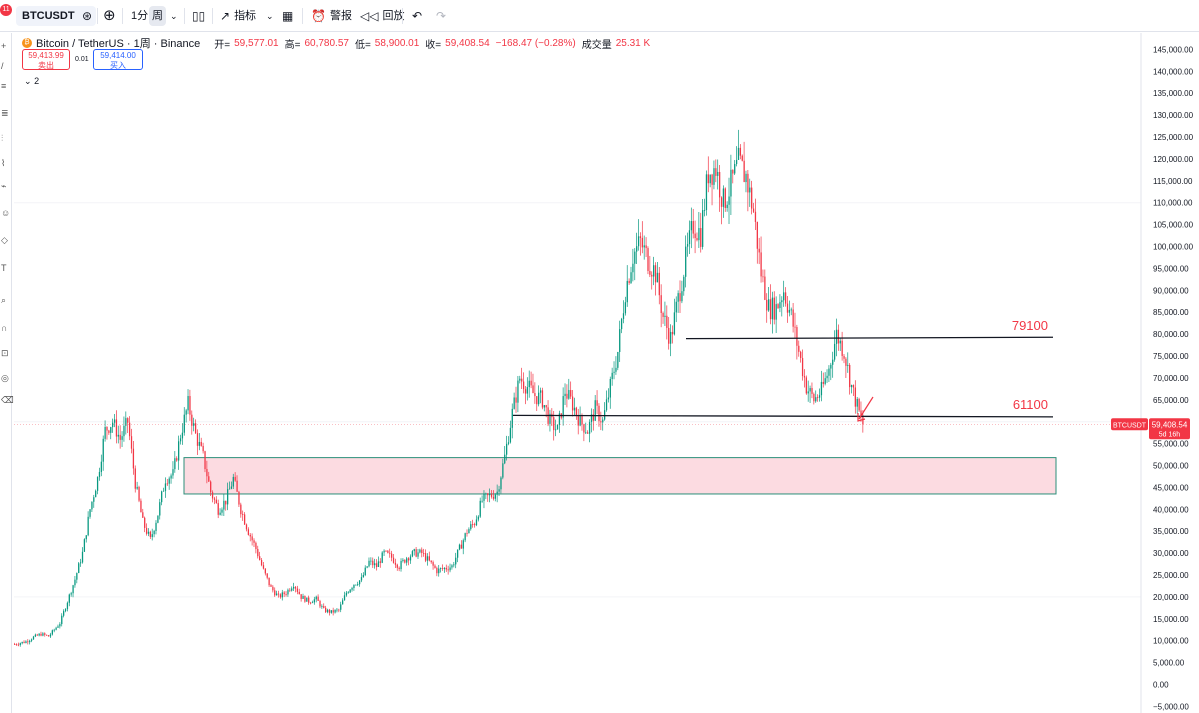 The width and height of the screenshot is (1199, 713). Describe the element at coordinates (270, 16) in the screenshot. I see `indicators-dropdown-chevron-icon: ⌄` at that location.